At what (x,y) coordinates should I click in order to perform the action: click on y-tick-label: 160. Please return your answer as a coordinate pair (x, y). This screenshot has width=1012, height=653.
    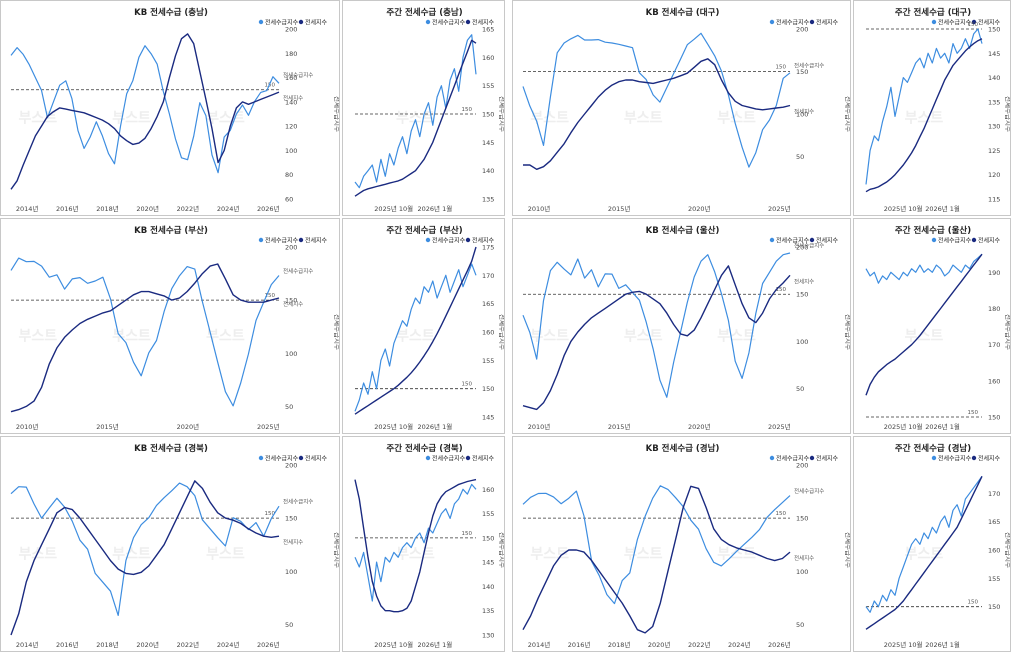
    Looking at the image, I should click on (488, 333).